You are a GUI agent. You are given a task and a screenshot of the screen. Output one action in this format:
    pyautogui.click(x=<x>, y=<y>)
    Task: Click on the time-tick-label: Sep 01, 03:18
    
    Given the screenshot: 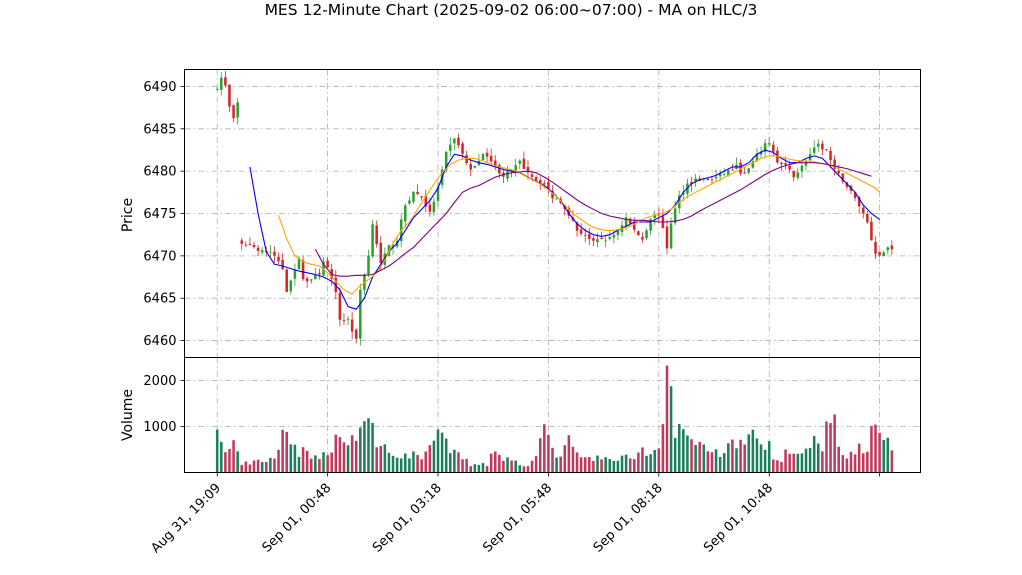 What is the action you would take?
    pyautogui.click(x=407, y=518)
    